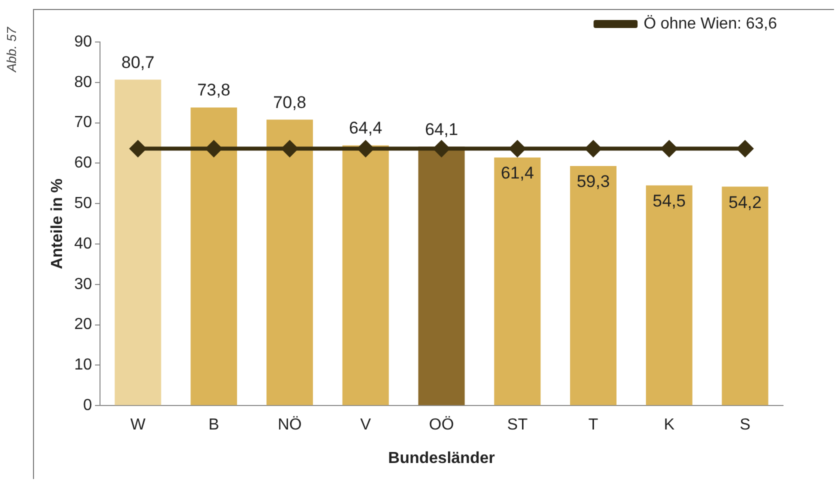 Image resolution: width=835 pixels, height=480 pixels. I want to click on data-label: 54,5, so click(669, 201).